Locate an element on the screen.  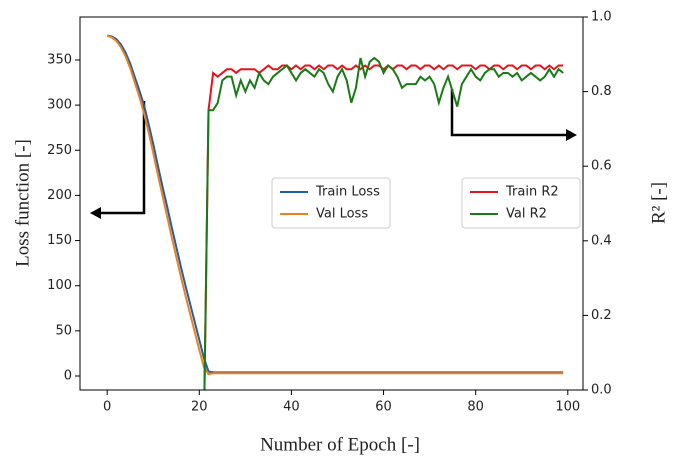
y-tick-label: 100 is located at coordinates (59, 285).